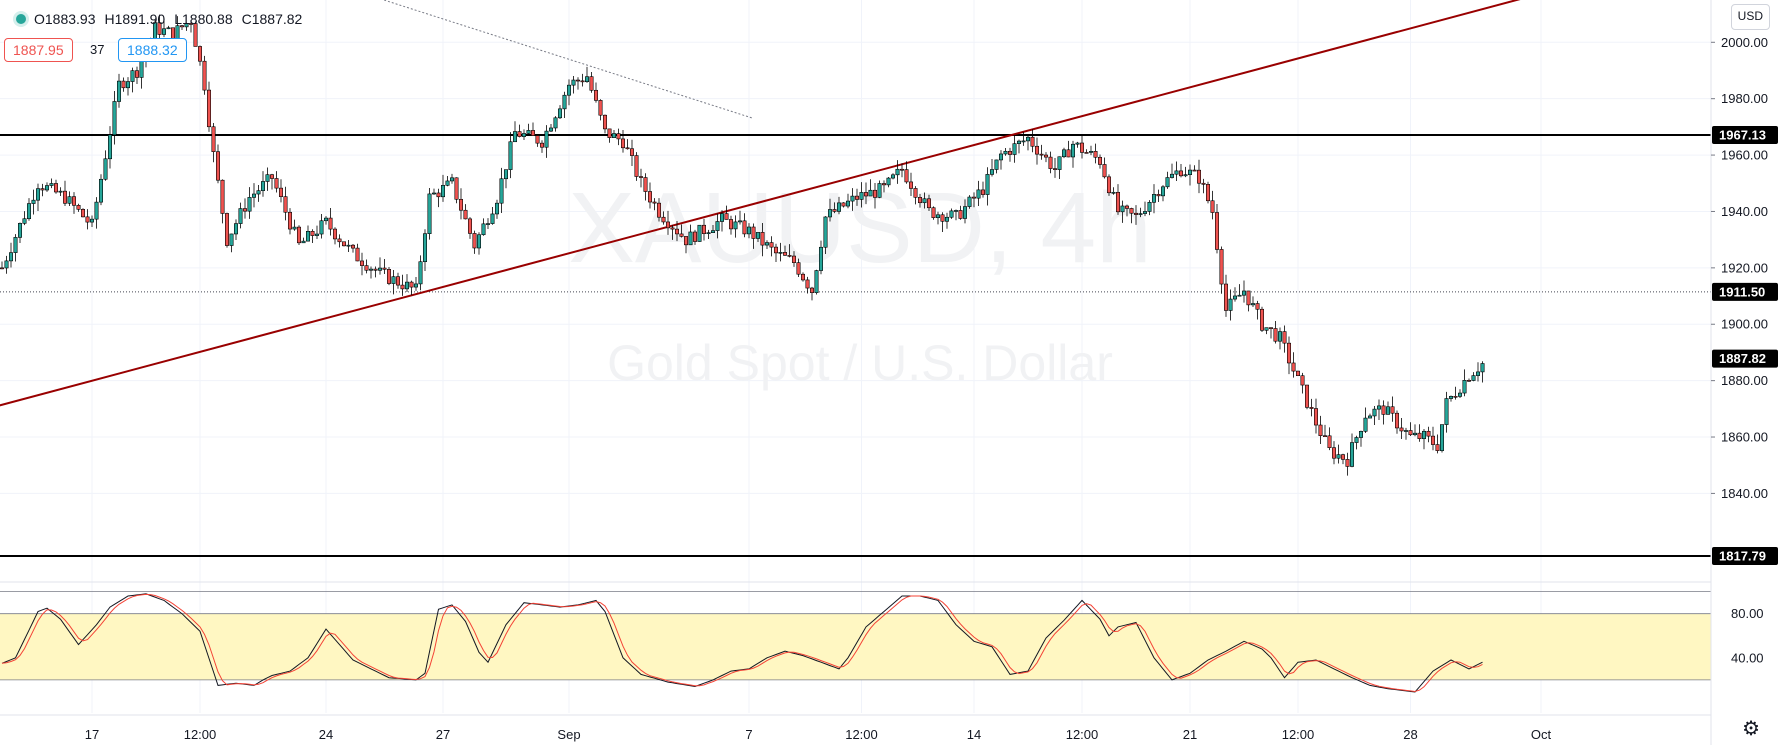 Image resolution: width=1778 pixels, height=745 pixels. I want to click on price-tick-label: 2000.00, so click(1744, 42).